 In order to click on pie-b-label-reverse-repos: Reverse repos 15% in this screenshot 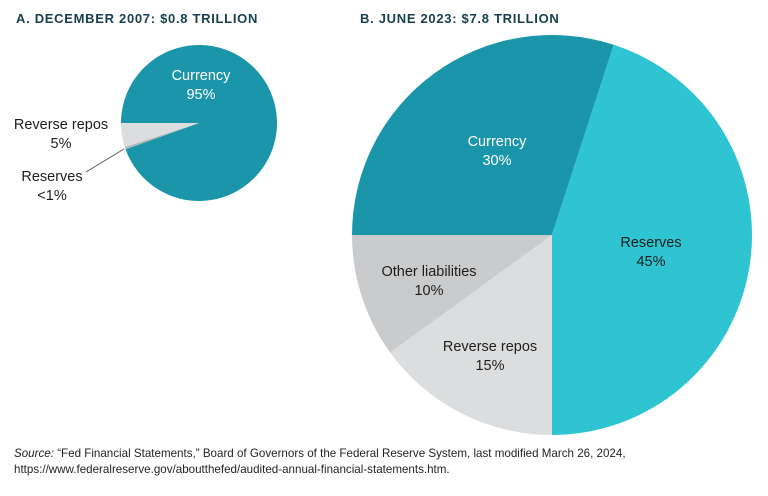, I will do `click(490, 357)`.